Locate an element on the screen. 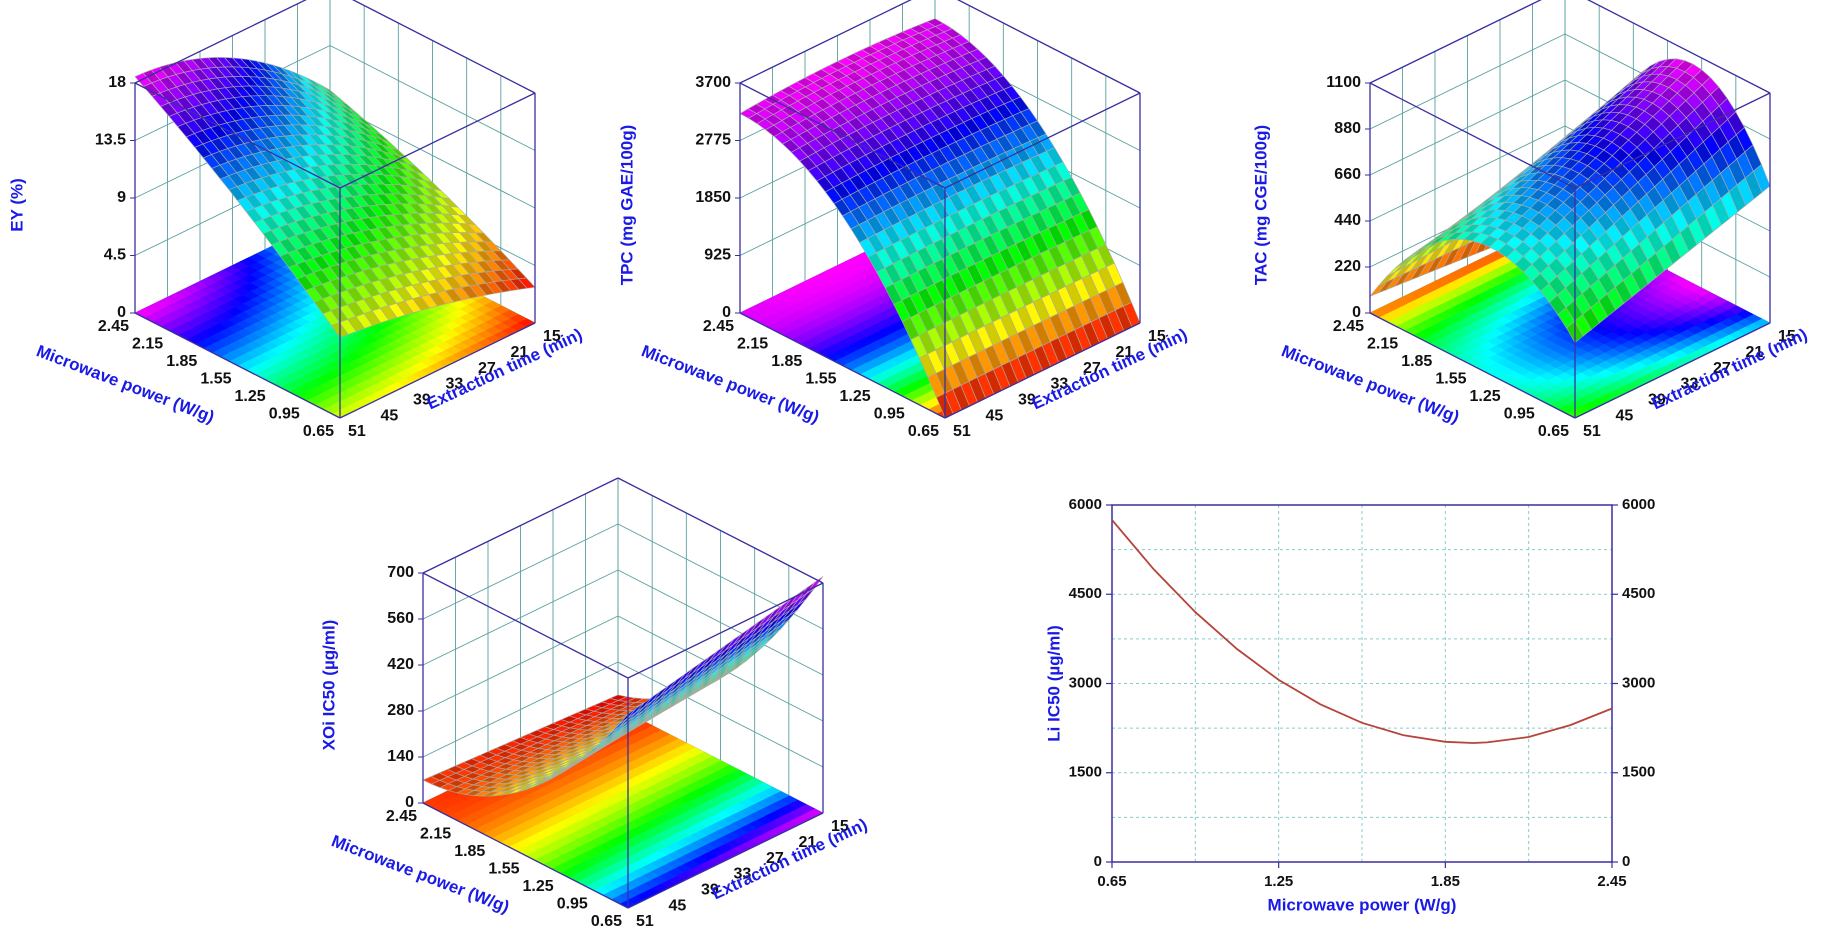 The height and width of the screenshot is (950, 1829). y-tick-label: 3000 is located at coordinates (1085, 682).